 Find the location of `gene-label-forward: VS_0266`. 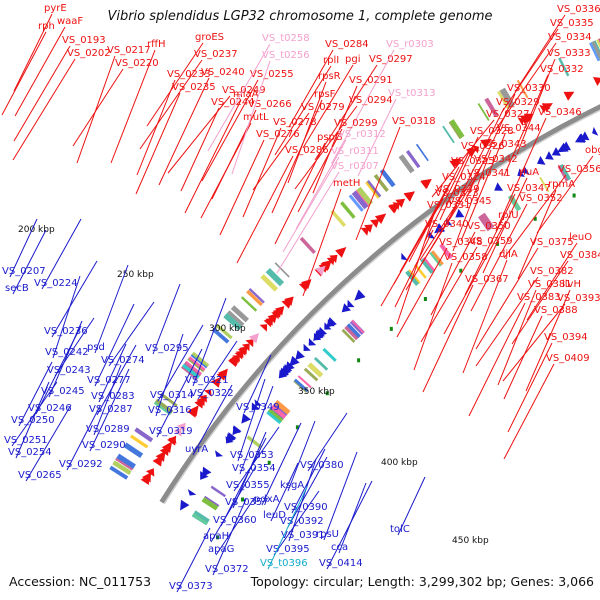

gene-label-forward: VS_0266 is located at coordinates (270, 104).